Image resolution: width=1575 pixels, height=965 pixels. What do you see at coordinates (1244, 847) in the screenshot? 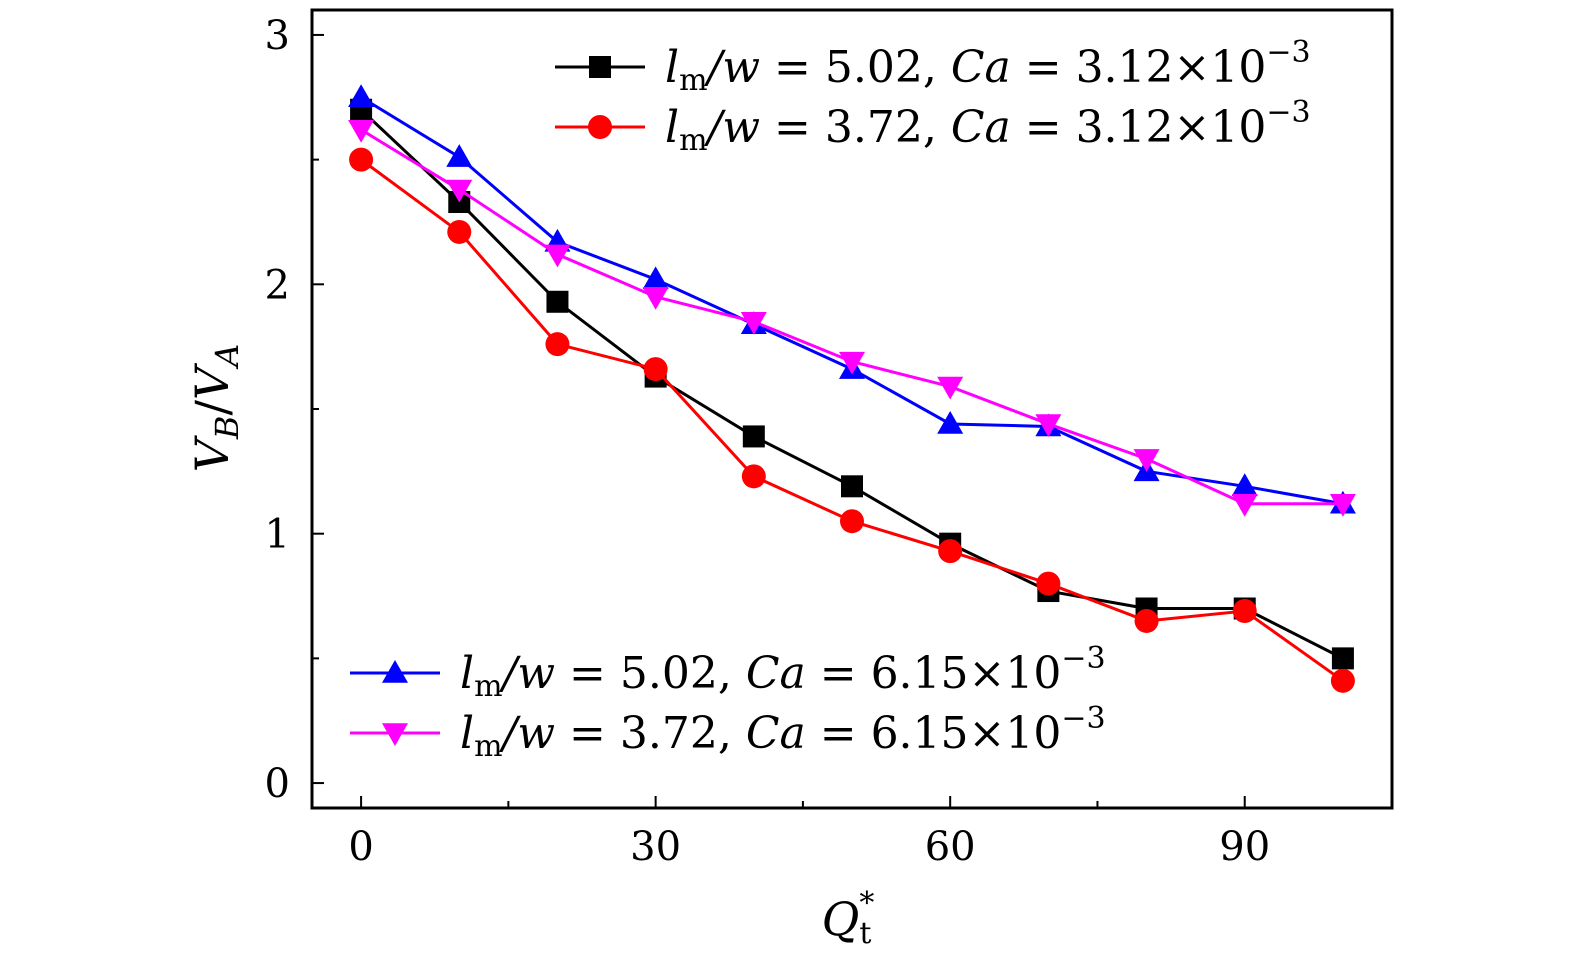
I see `x-tick-label: 90` at bounding box center [1244, 847].